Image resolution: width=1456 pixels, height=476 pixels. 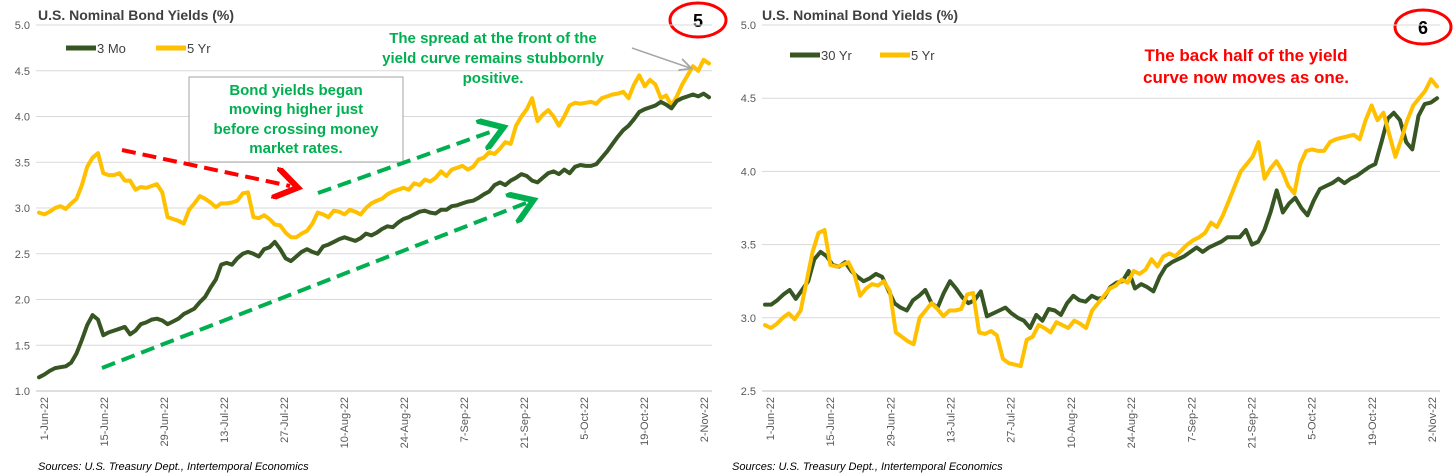 I want to click on legend: 3 Mo 5 Yr, so click(x=138, y=48).